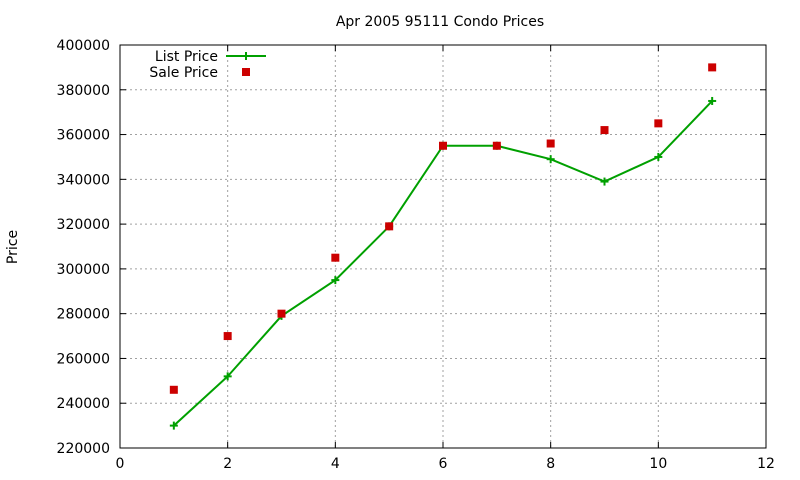 This screenshot has height=480, width=800. Describe the element at coordinates (83, 91) in the screenshot. I see `y-tick-label: 380000` at that location.